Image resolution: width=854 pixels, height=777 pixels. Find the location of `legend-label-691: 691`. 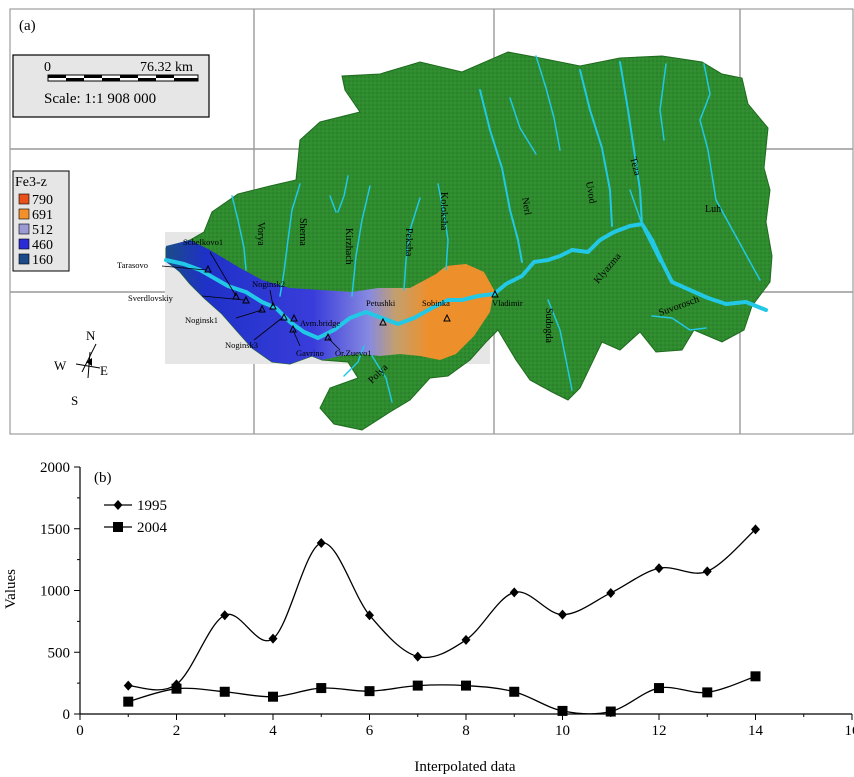

legend-label-691: 691 is located at coordinates (42, 215).